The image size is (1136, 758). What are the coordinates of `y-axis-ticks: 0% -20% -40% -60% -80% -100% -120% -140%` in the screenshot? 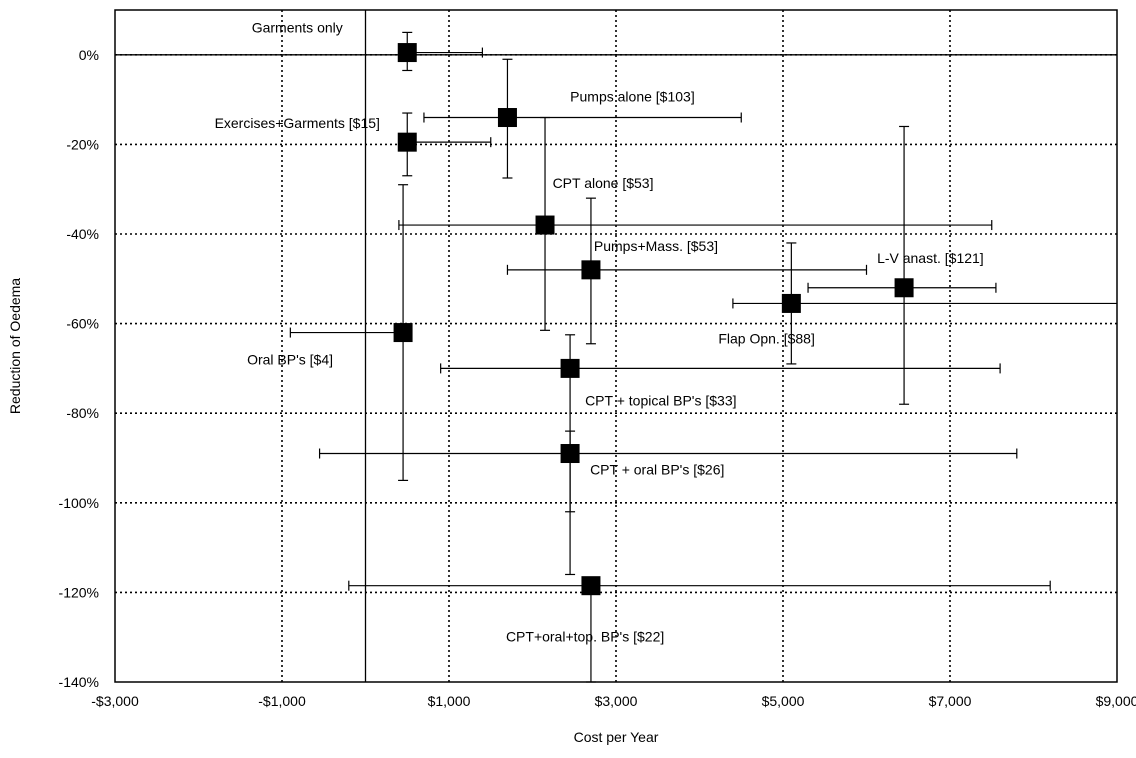 It's located at (79, 368).